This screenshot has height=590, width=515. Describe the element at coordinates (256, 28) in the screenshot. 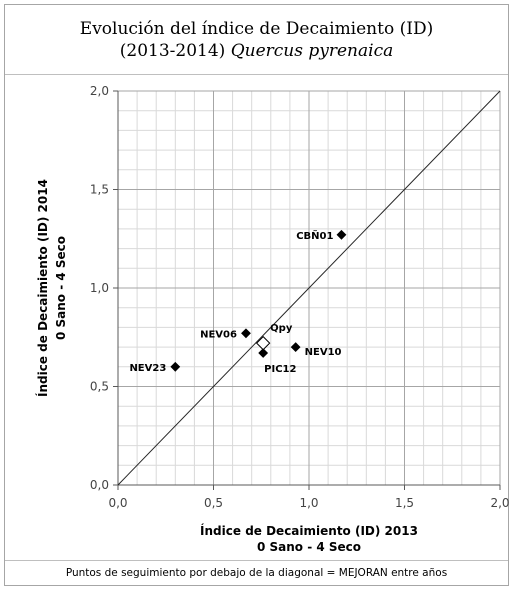

I see `chart-title-line1: Evolución del índice de Decaimiento (ID)` at that location.